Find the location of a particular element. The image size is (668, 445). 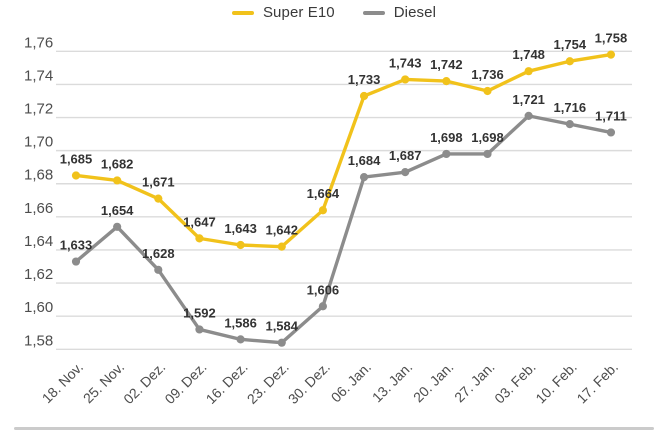

bottom-divider is located at coordinates (334, 428).